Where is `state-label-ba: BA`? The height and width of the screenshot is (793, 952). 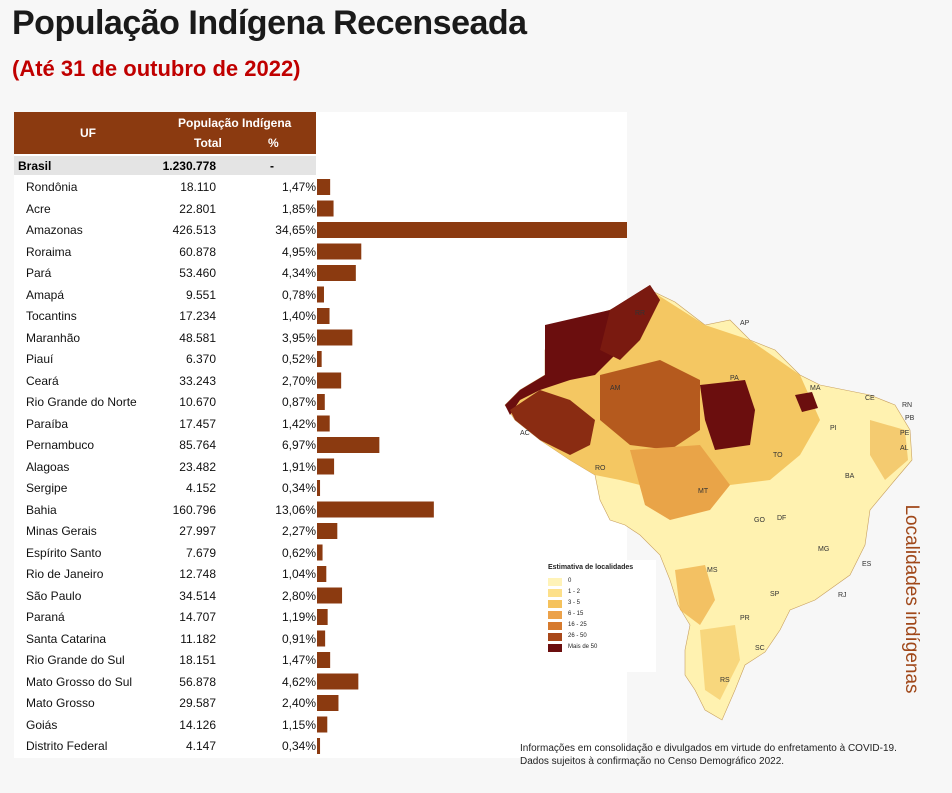 state-label-ba: BA is located at coordinates (850, 476).